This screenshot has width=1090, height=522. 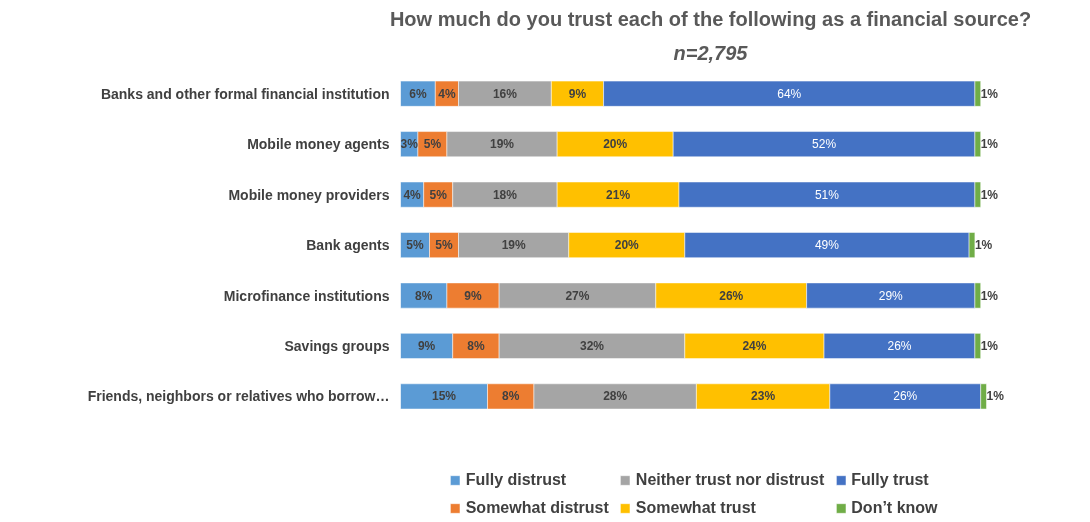 I want to click on data-label: 32%, so click(x=592, y=345).